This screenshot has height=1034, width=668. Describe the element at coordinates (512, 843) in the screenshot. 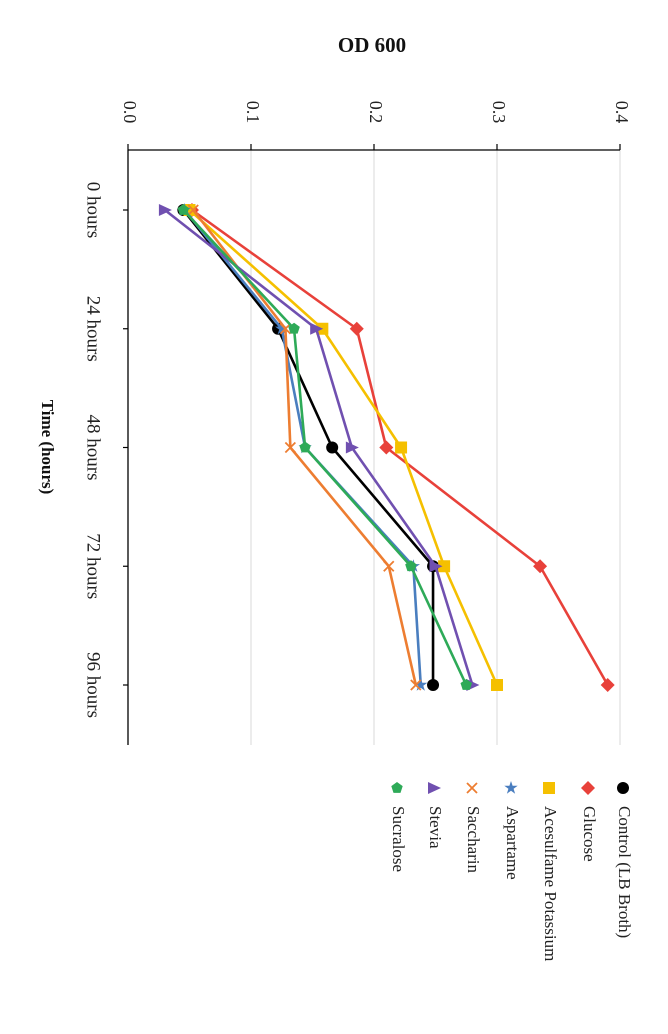

I see `legend-label: Aspartame` at that location.